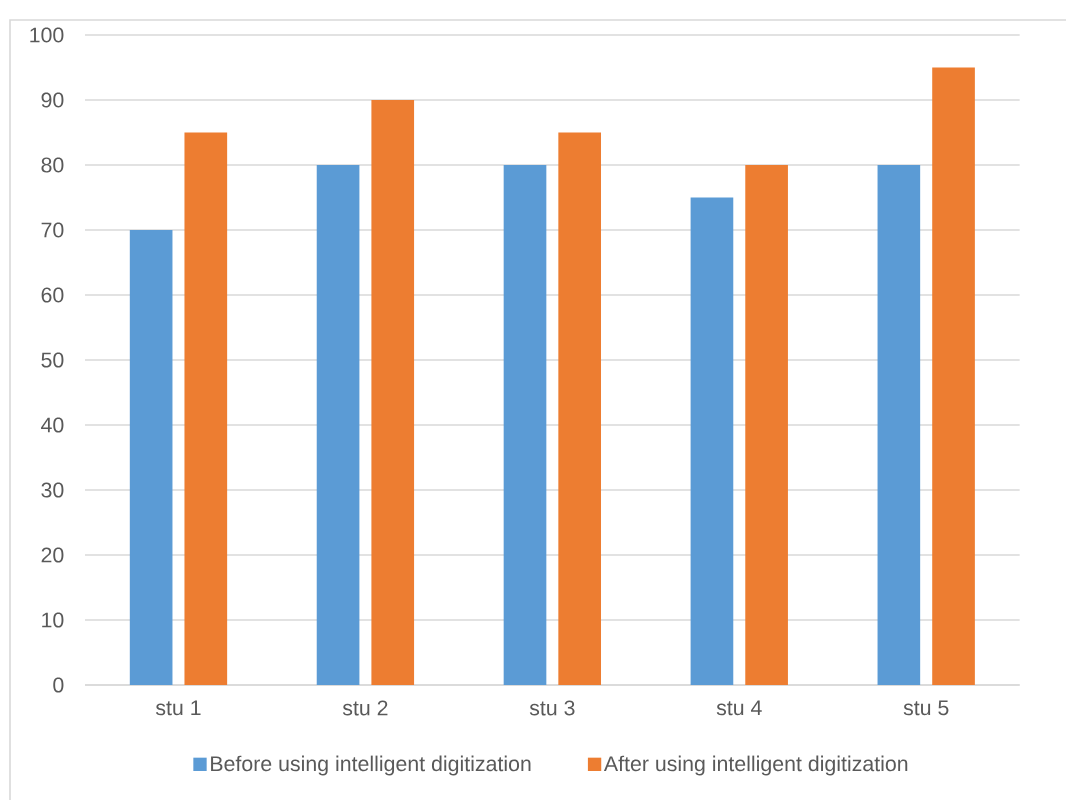 The image size is (1066, 800). Describe the element at coordinates (52, 490) in the screenshot. I see `y-tick-label: 30` at that location.